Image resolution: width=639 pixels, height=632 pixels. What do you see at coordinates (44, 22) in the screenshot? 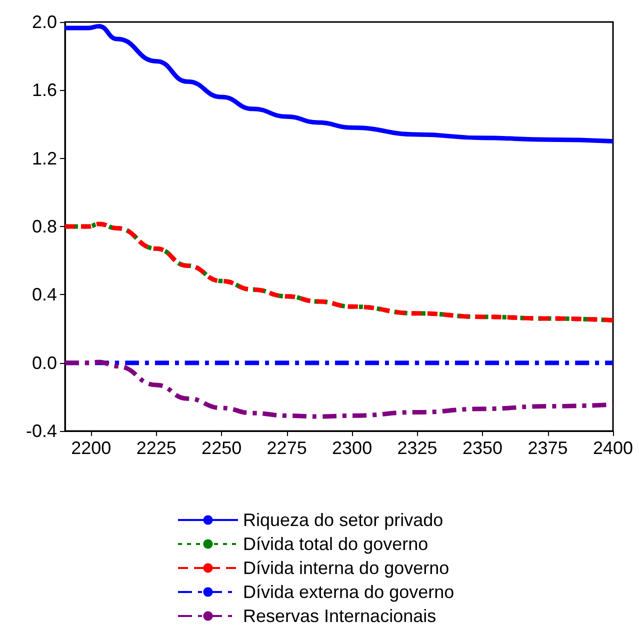
I see `y-tick-label: 2.0` at bounding box center [44, 22].